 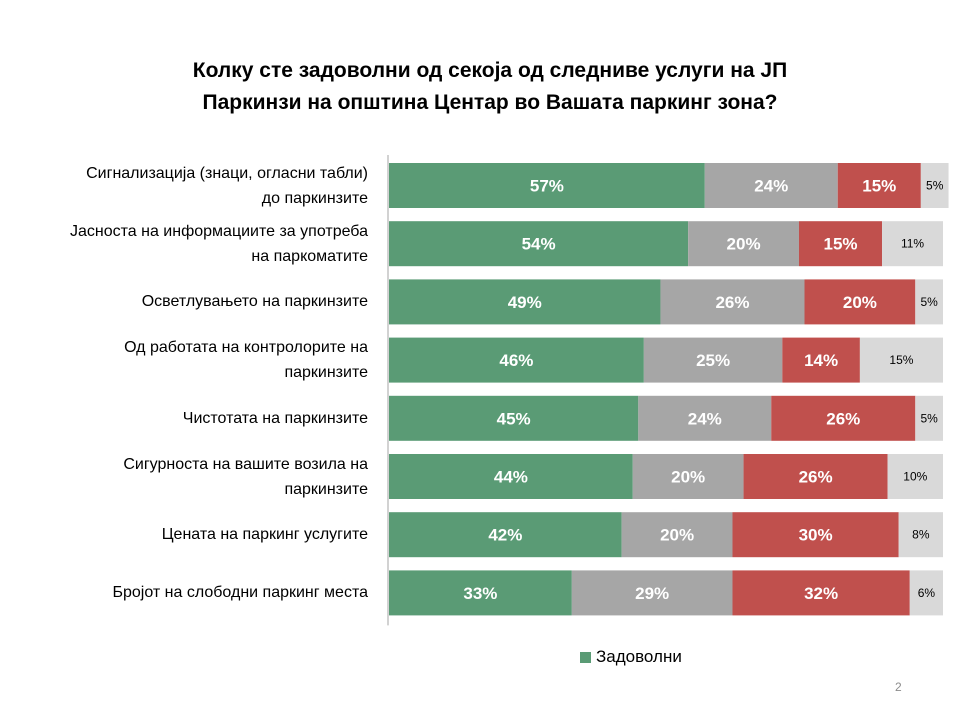 I want to click on data-label-1-1: 57%, so click(x=547, y=186).